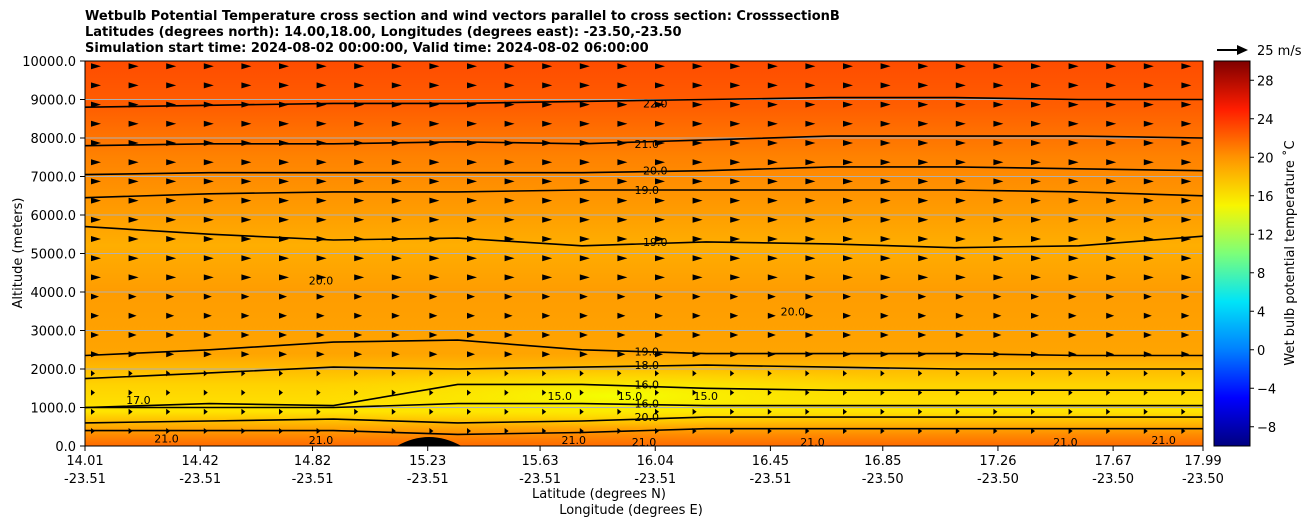  What do you see at coordinates (54, 293) in the screenshot?
I see `y-tick-label: 4000.0` at bounding box center [54, 293].